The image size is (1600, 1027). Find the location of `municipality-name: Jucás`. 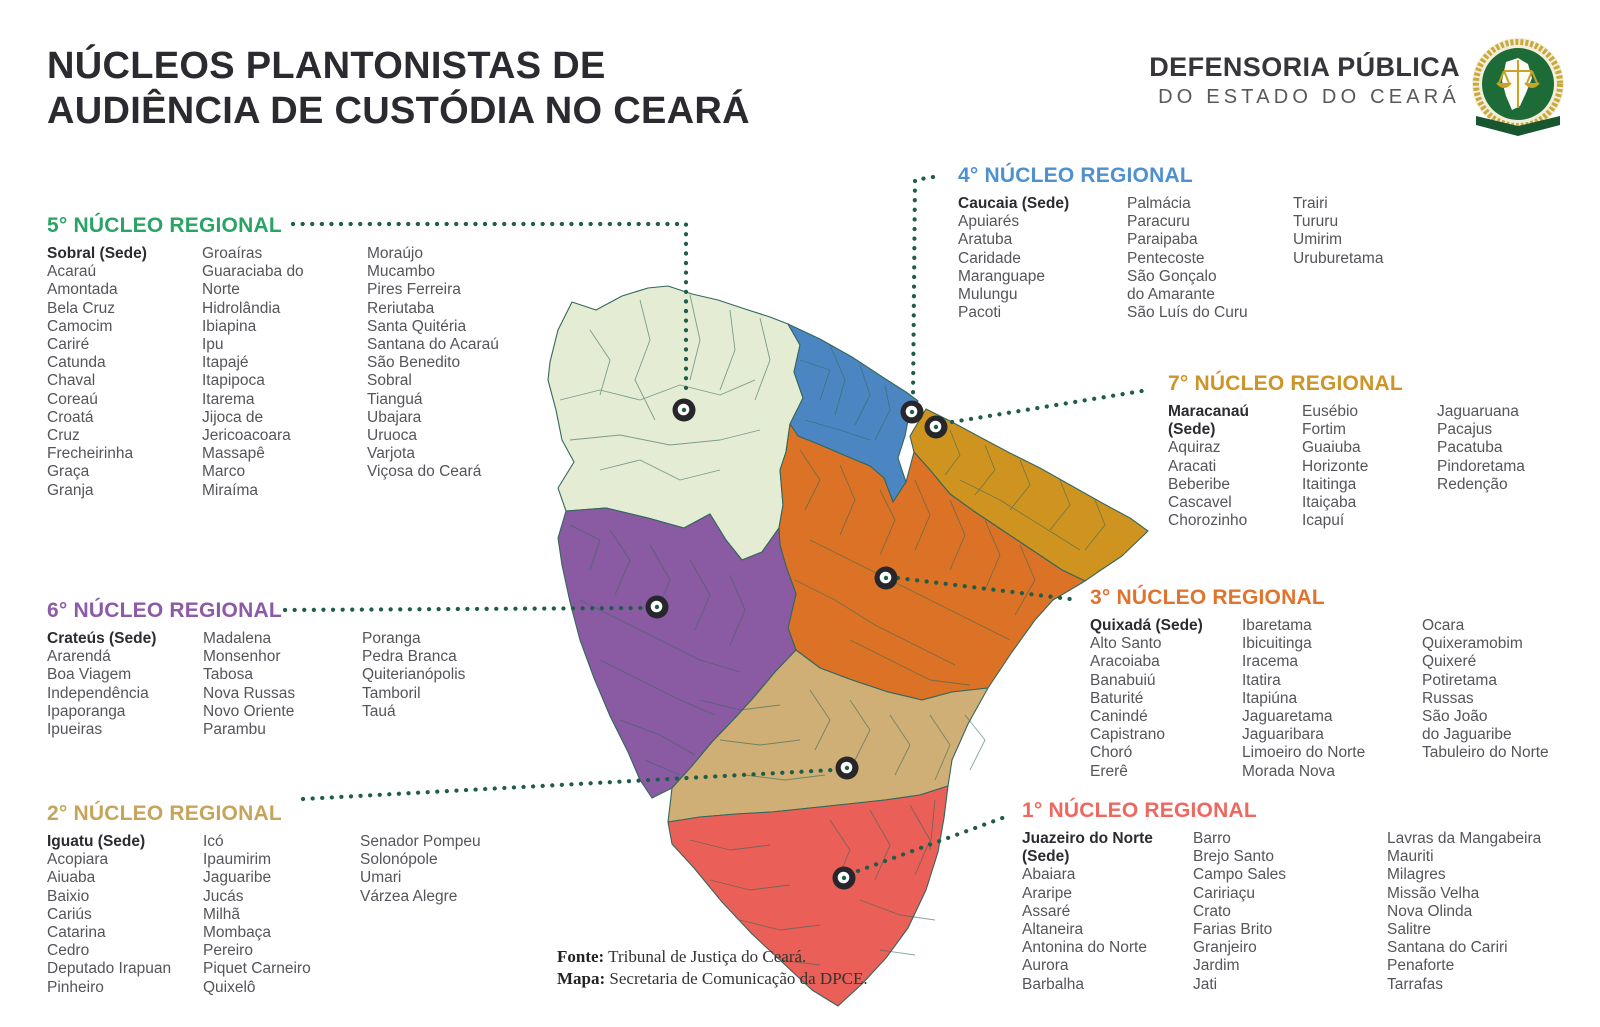

municipality-name: Jucás is located at coordinates (223, 896).